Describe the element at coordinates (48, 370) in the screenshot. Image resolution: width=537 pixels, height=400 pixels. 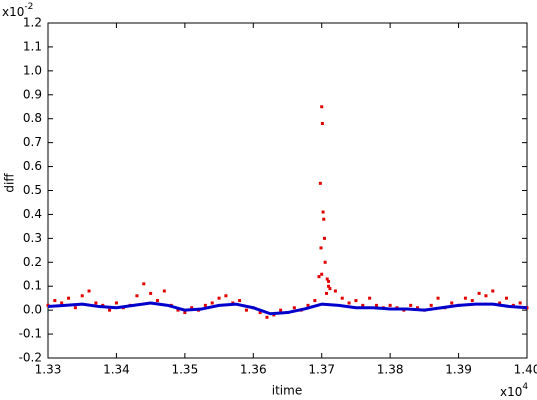
I see `x-tick-label: 1.33` at that location.